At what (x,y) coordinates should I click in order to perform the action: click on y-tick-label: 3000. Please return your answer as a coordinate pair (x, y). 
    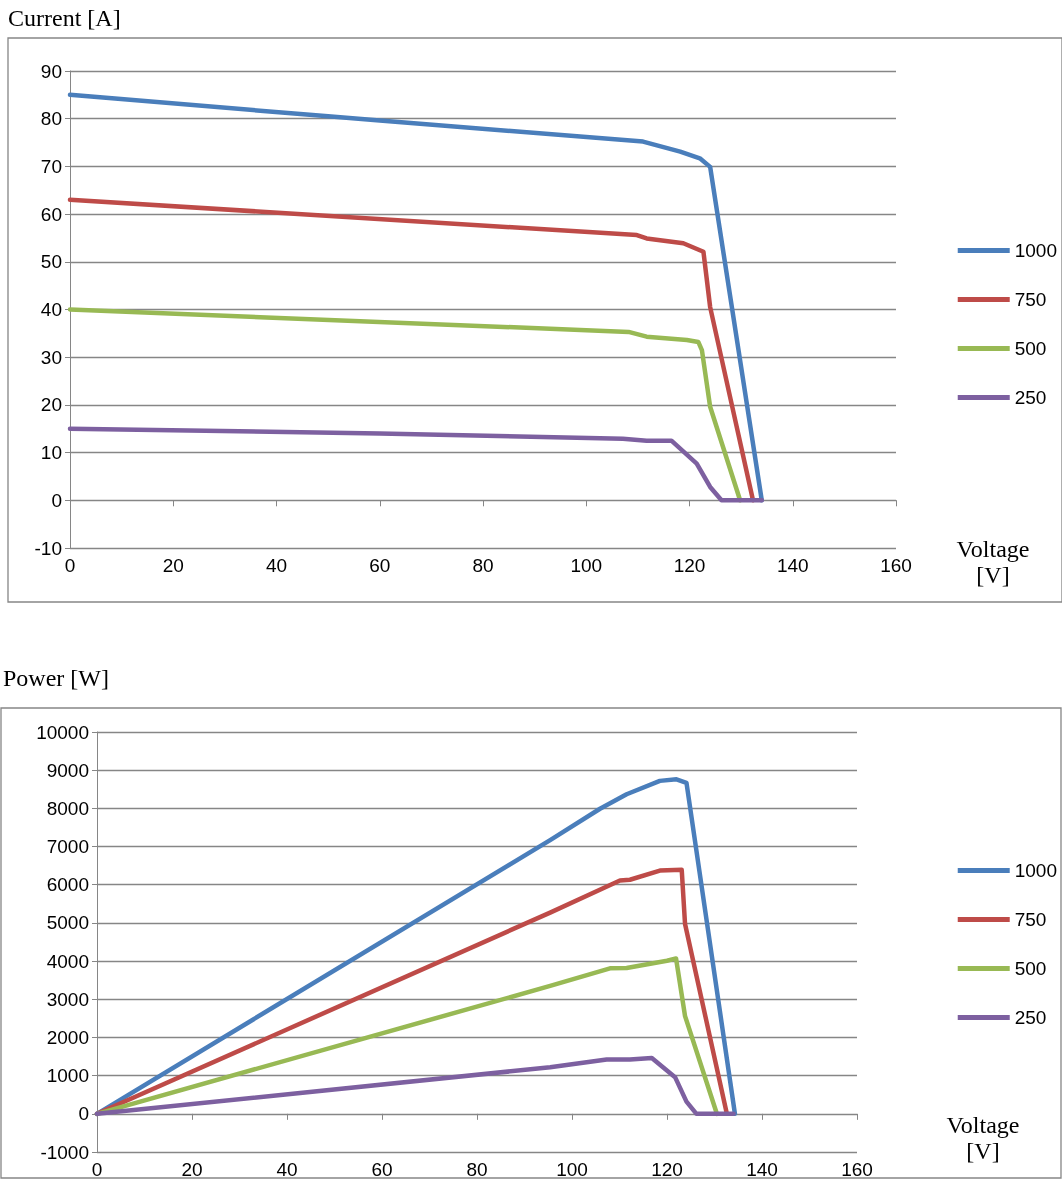
    Looking at the image, I should click on (67, 999).